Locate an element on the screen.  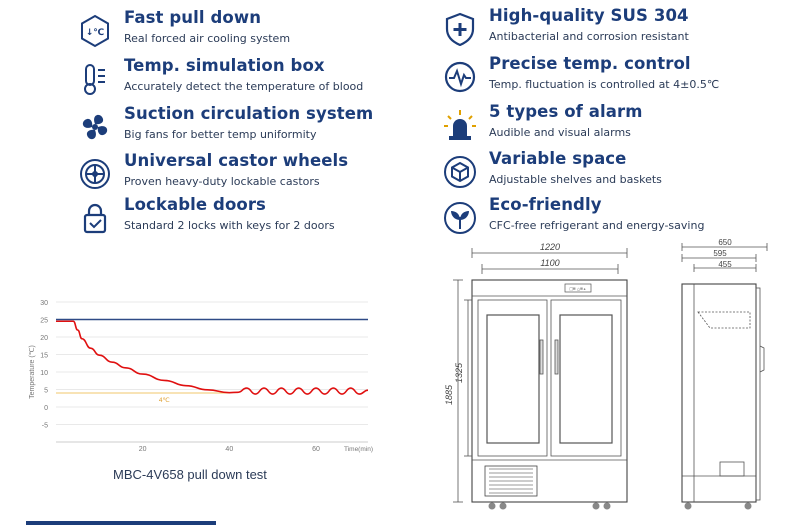
chart-caption: MBC-4V658 pull down test is located at coordinates (190, 474).